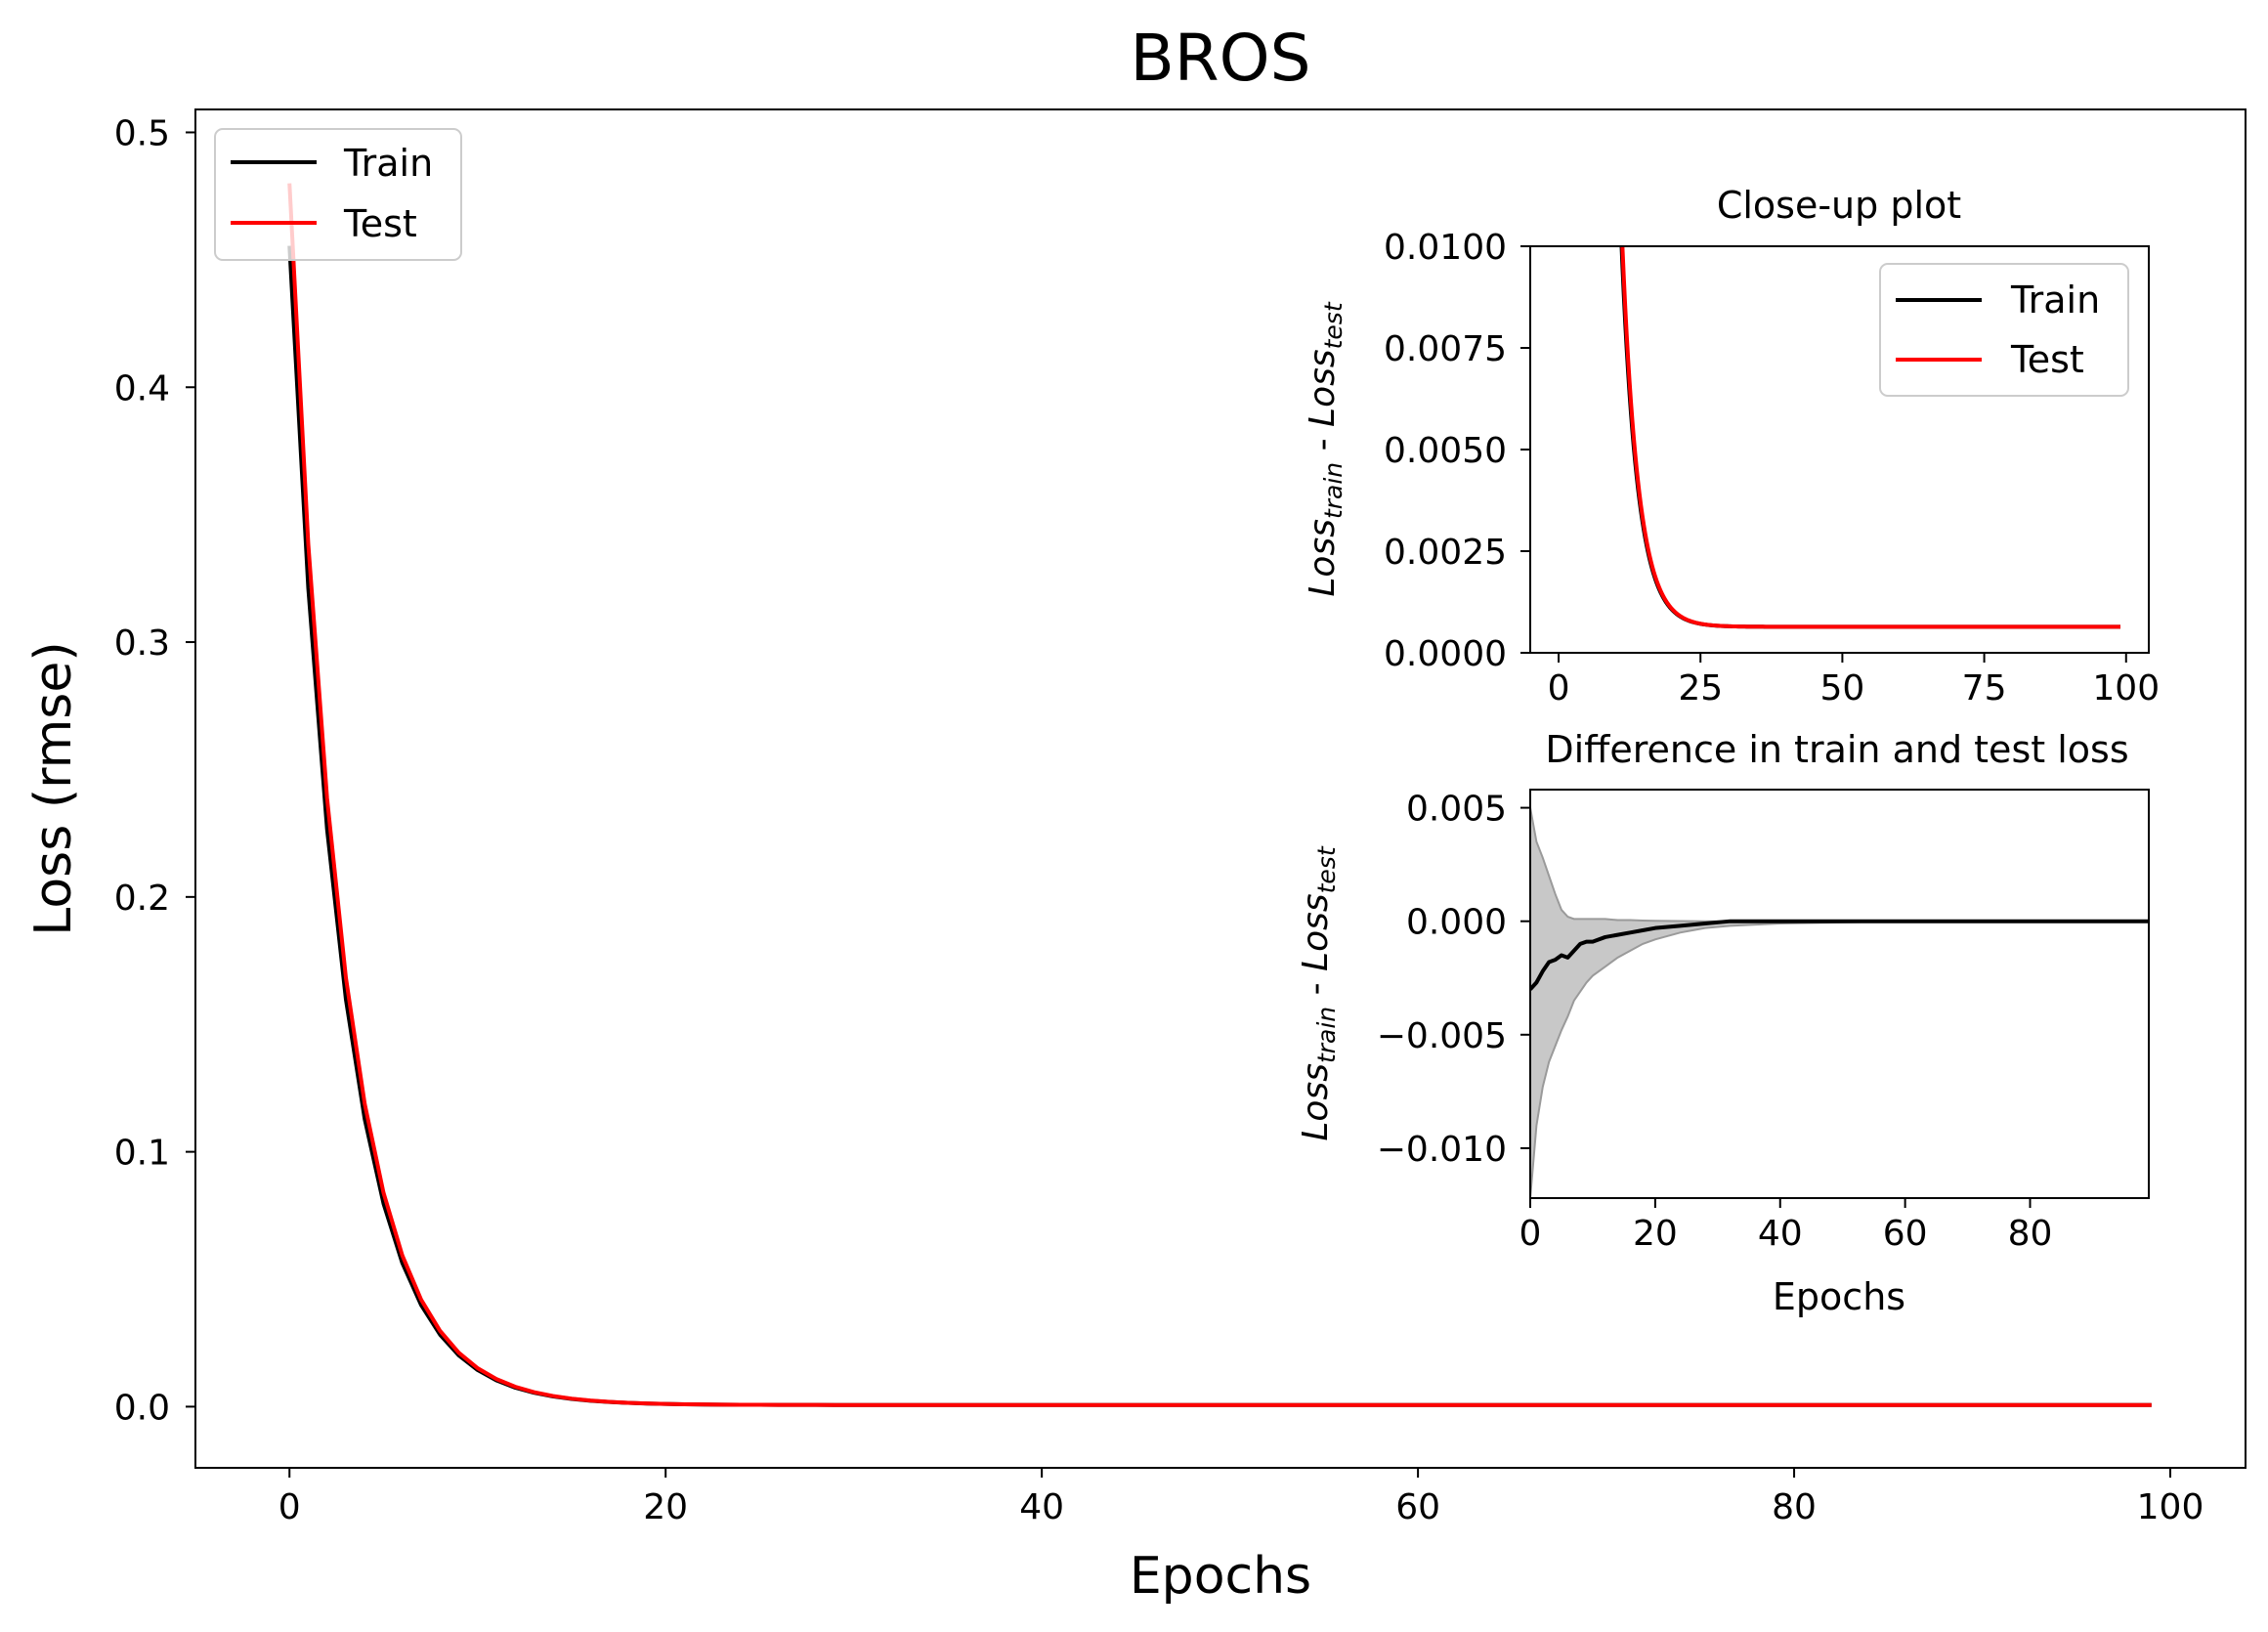  What do you see at coordinates (1326, 869) in the screenshot?
I see `difference-ylabel-b-sub: test` at bounding box center [1326, 869].